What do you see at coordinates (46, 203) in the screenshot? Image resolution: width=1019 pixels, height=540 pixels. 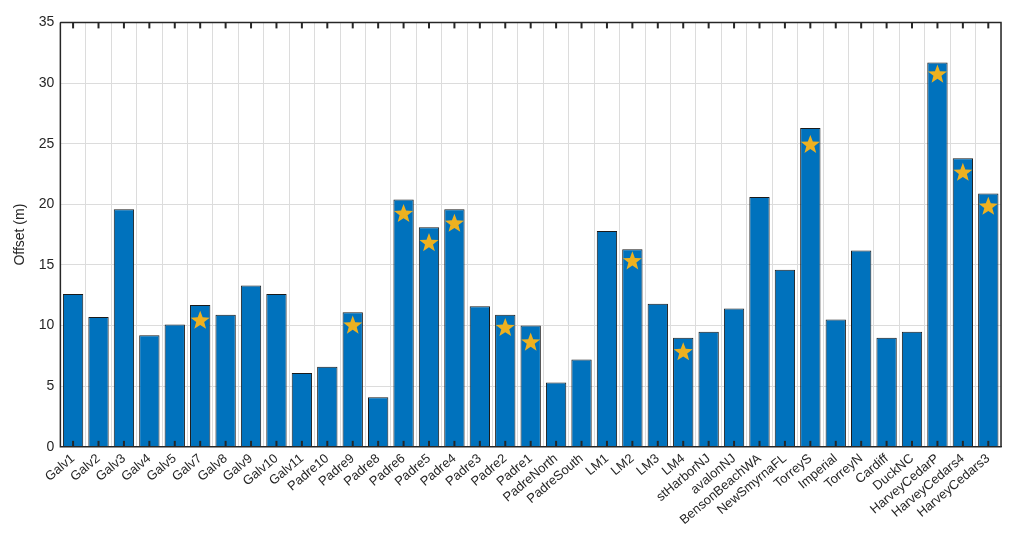 I see `y-tick-label: 20` at bounding box center [46, 203].